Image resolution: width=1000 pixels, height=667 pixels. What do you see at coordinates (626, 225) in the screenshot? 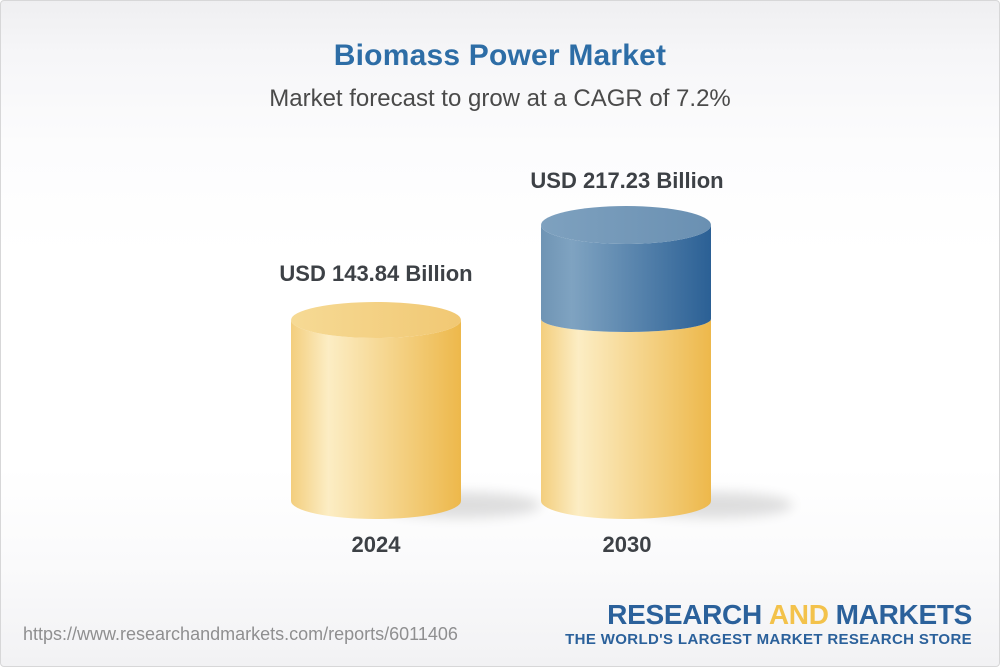
I see `bar-2030-top` at bounding box center [626, 225].